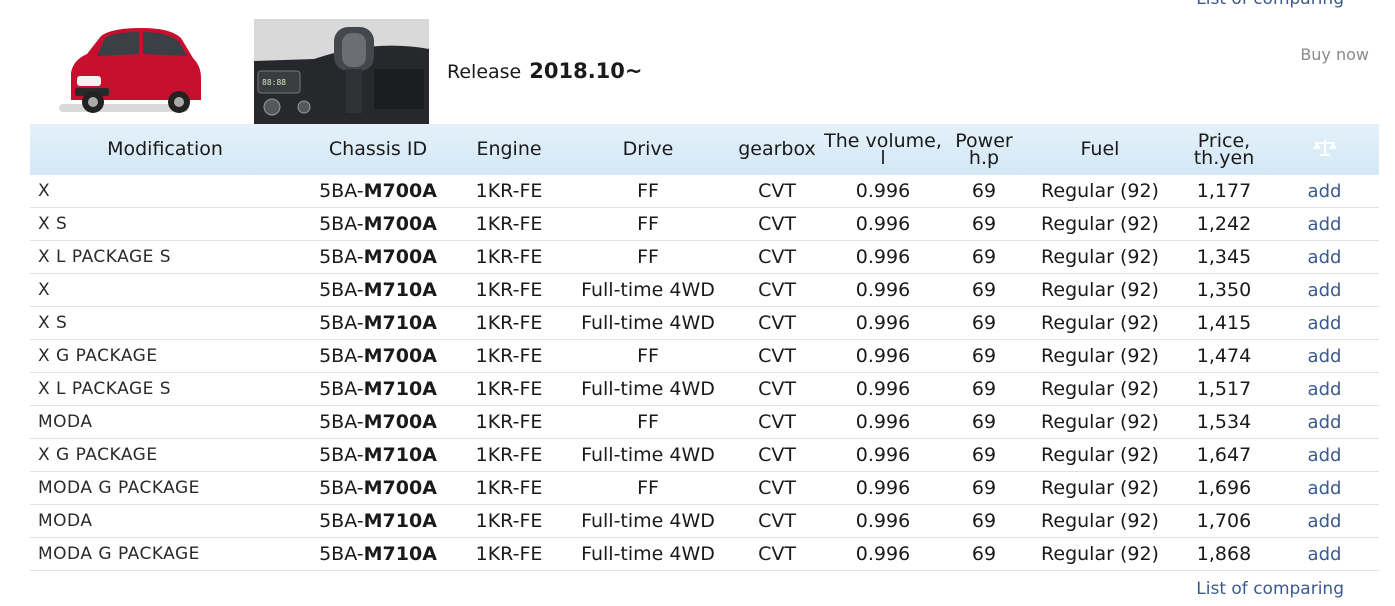 This screenshot has width=1395, height=606. I want to click on col-price-line2: th.yen, so click(1224, 157).